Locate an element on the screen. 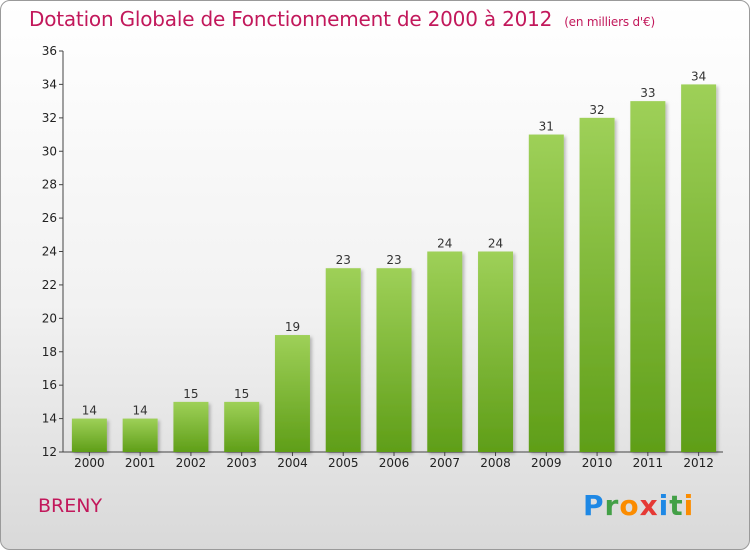 Image resolution: width=750 pixels, height=550 pixels. x-tick-label: 2004 is located at coordinates (292, 463).